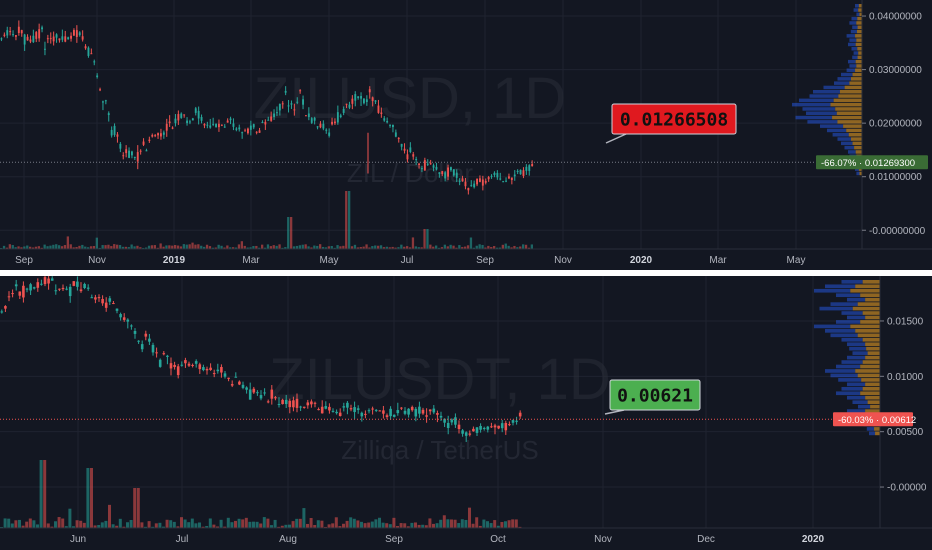 The height and width of the screenshot is (550, 932). What do you see at coordinates (498, 539) in the screenshot?
I see `x-tick-label: Oct` at bounding box center [498, 539].